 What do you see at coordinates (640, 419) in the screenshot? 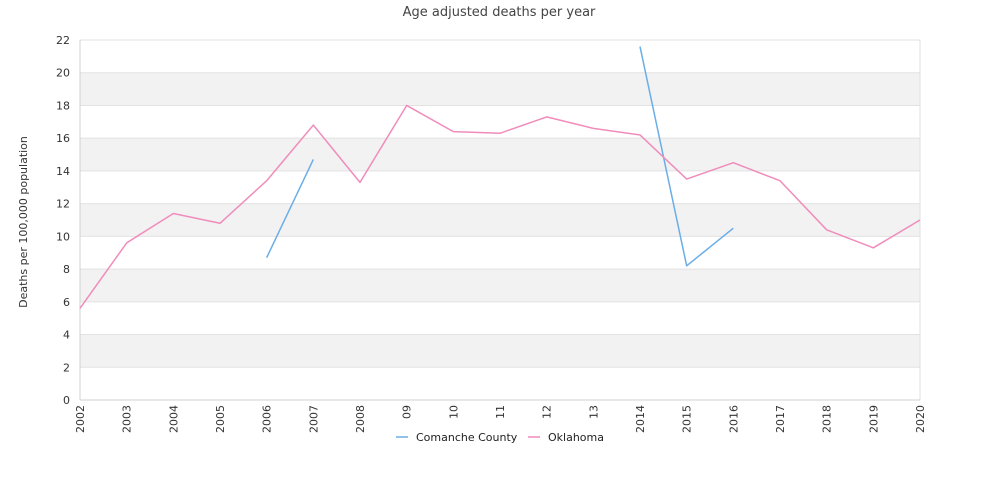
I see `x-tick-label: 2014` at bounding box center [640, 419].